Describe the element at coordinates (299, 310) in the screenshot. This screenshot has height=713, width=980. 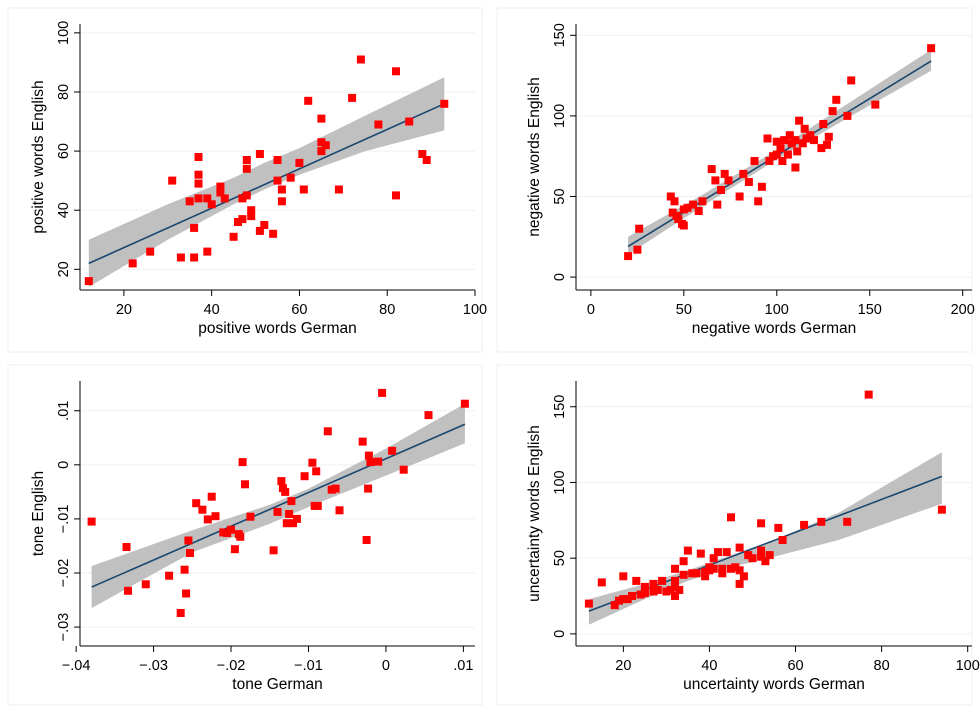
I see `x-tick-label: 60` at that location.